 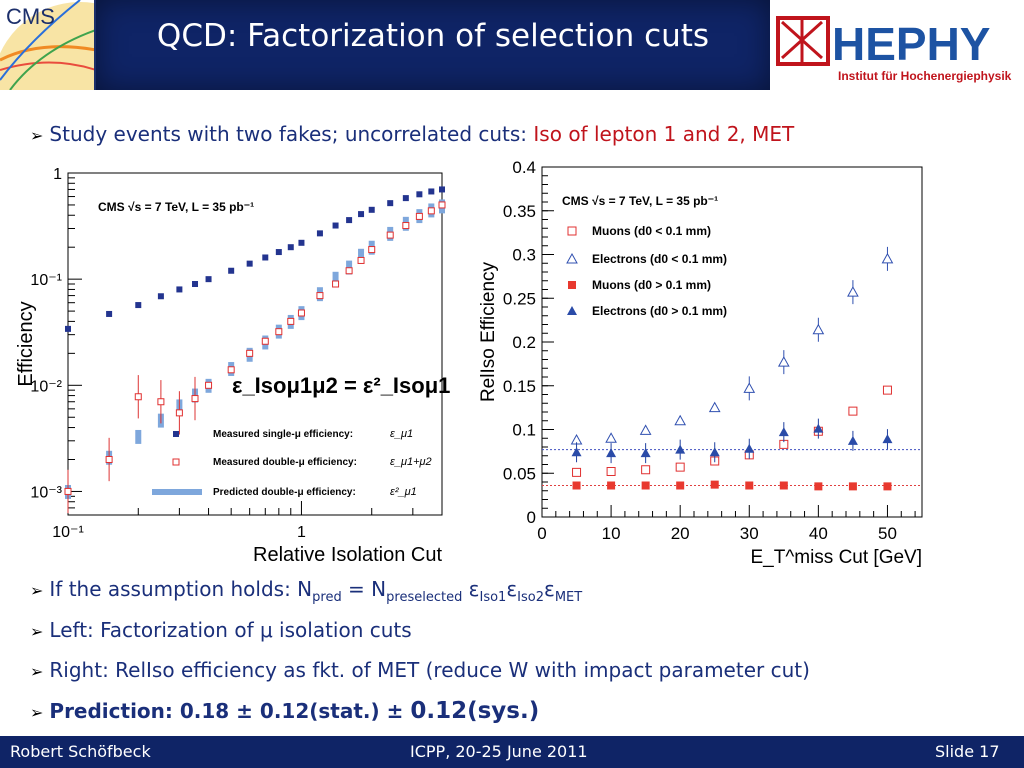 What do you see at coordinates (651, 231) in the screenshot?
I see `legend-label: Muons (d0 < 0.1 mm)` at bounding box center [651, 231].